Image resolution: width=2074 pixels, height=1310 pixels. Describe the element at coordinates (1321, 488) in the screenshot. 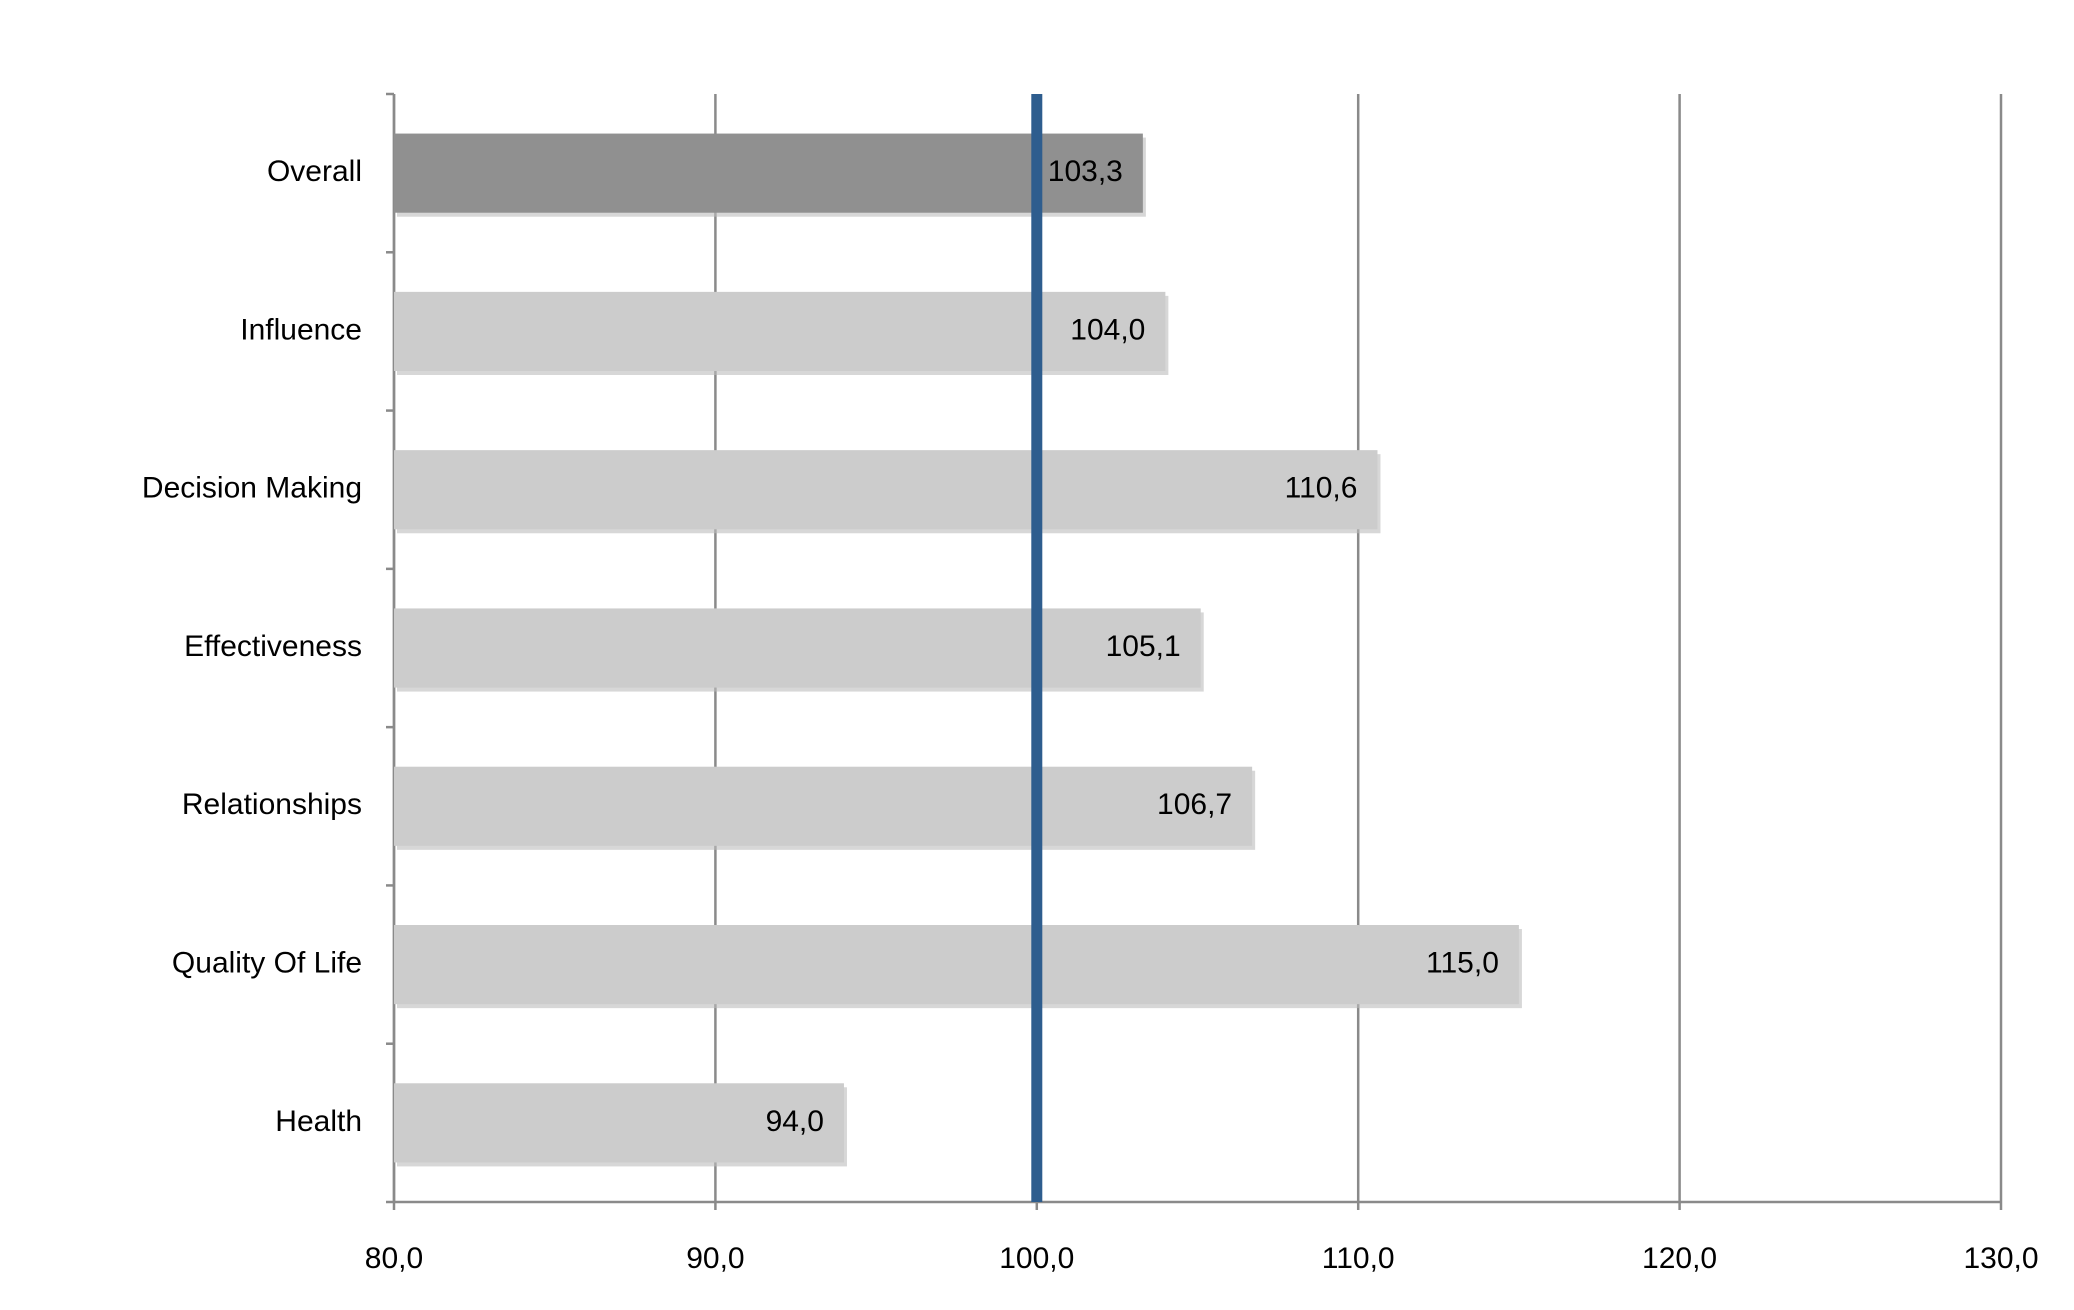

I see `value-label: 110,6` at that location.